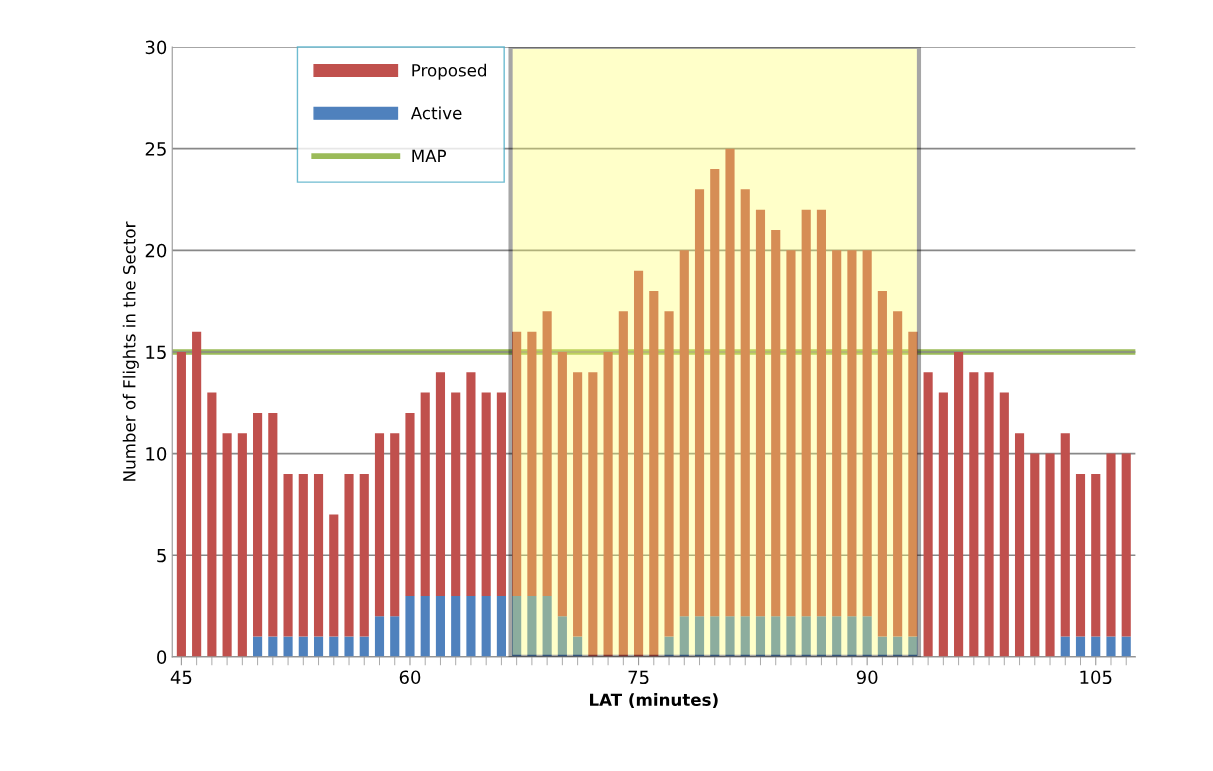 Image resolution: width=1213 pixels, height=771 pixels. What do you see at coordinates (181, 677) in the screenshot?
I see `x-tick-label: 45` at bounding box center [181, 677].